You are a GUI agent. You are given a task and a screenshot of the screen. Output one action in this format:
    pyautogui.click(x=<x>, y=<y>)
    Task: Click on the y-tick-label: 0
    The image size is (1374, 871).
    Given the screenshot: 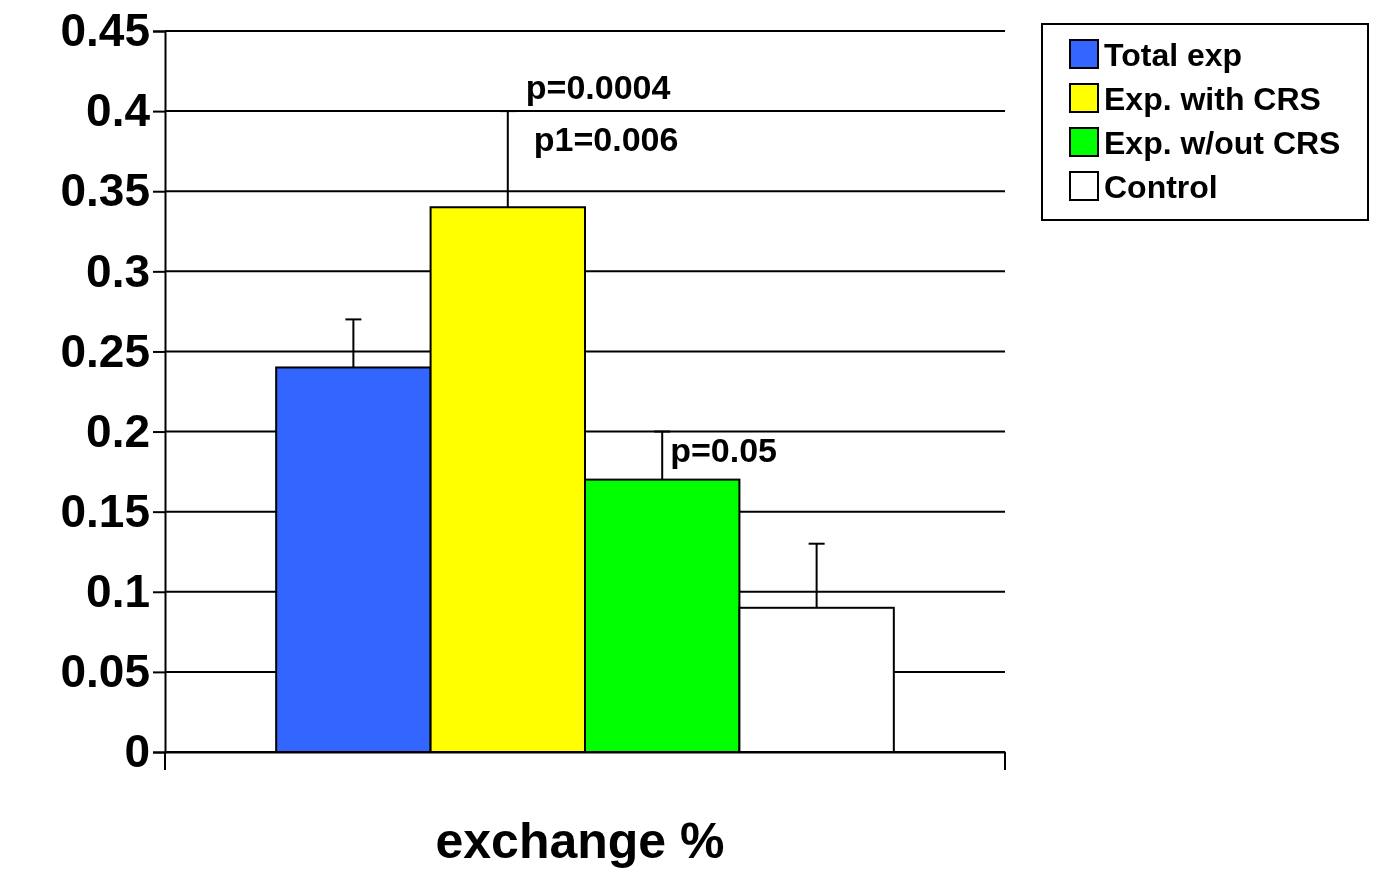 What is the action you would take?
    pyautogui.click(x=137, y=751)
    